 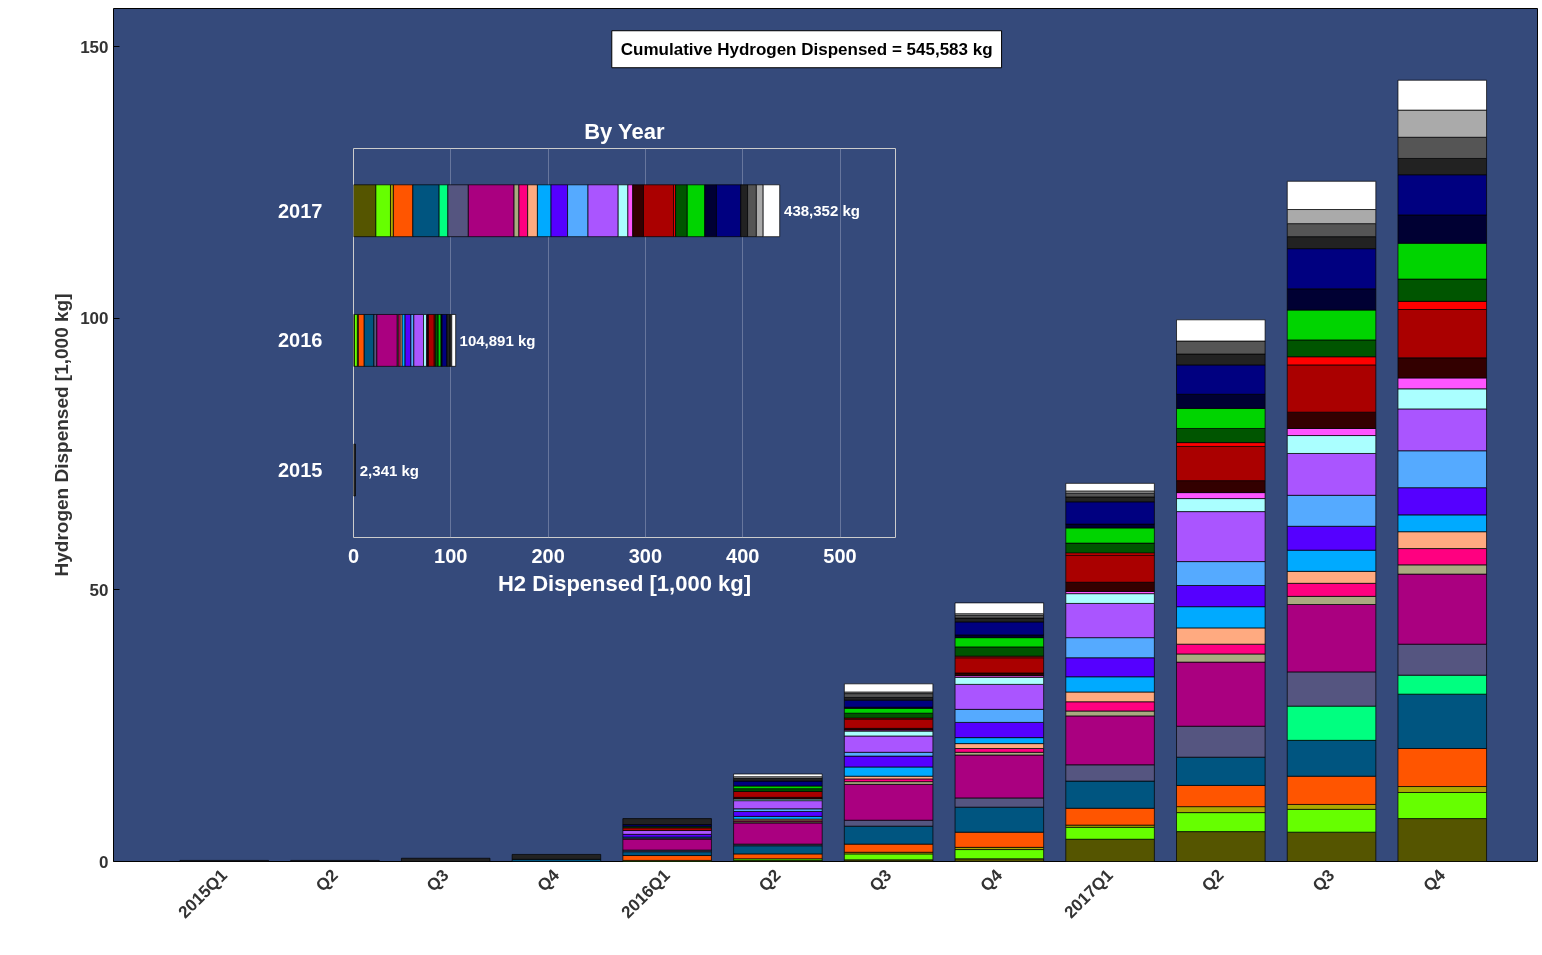 I want to click on y-tick-label: 150, so click(x=94, y=47).